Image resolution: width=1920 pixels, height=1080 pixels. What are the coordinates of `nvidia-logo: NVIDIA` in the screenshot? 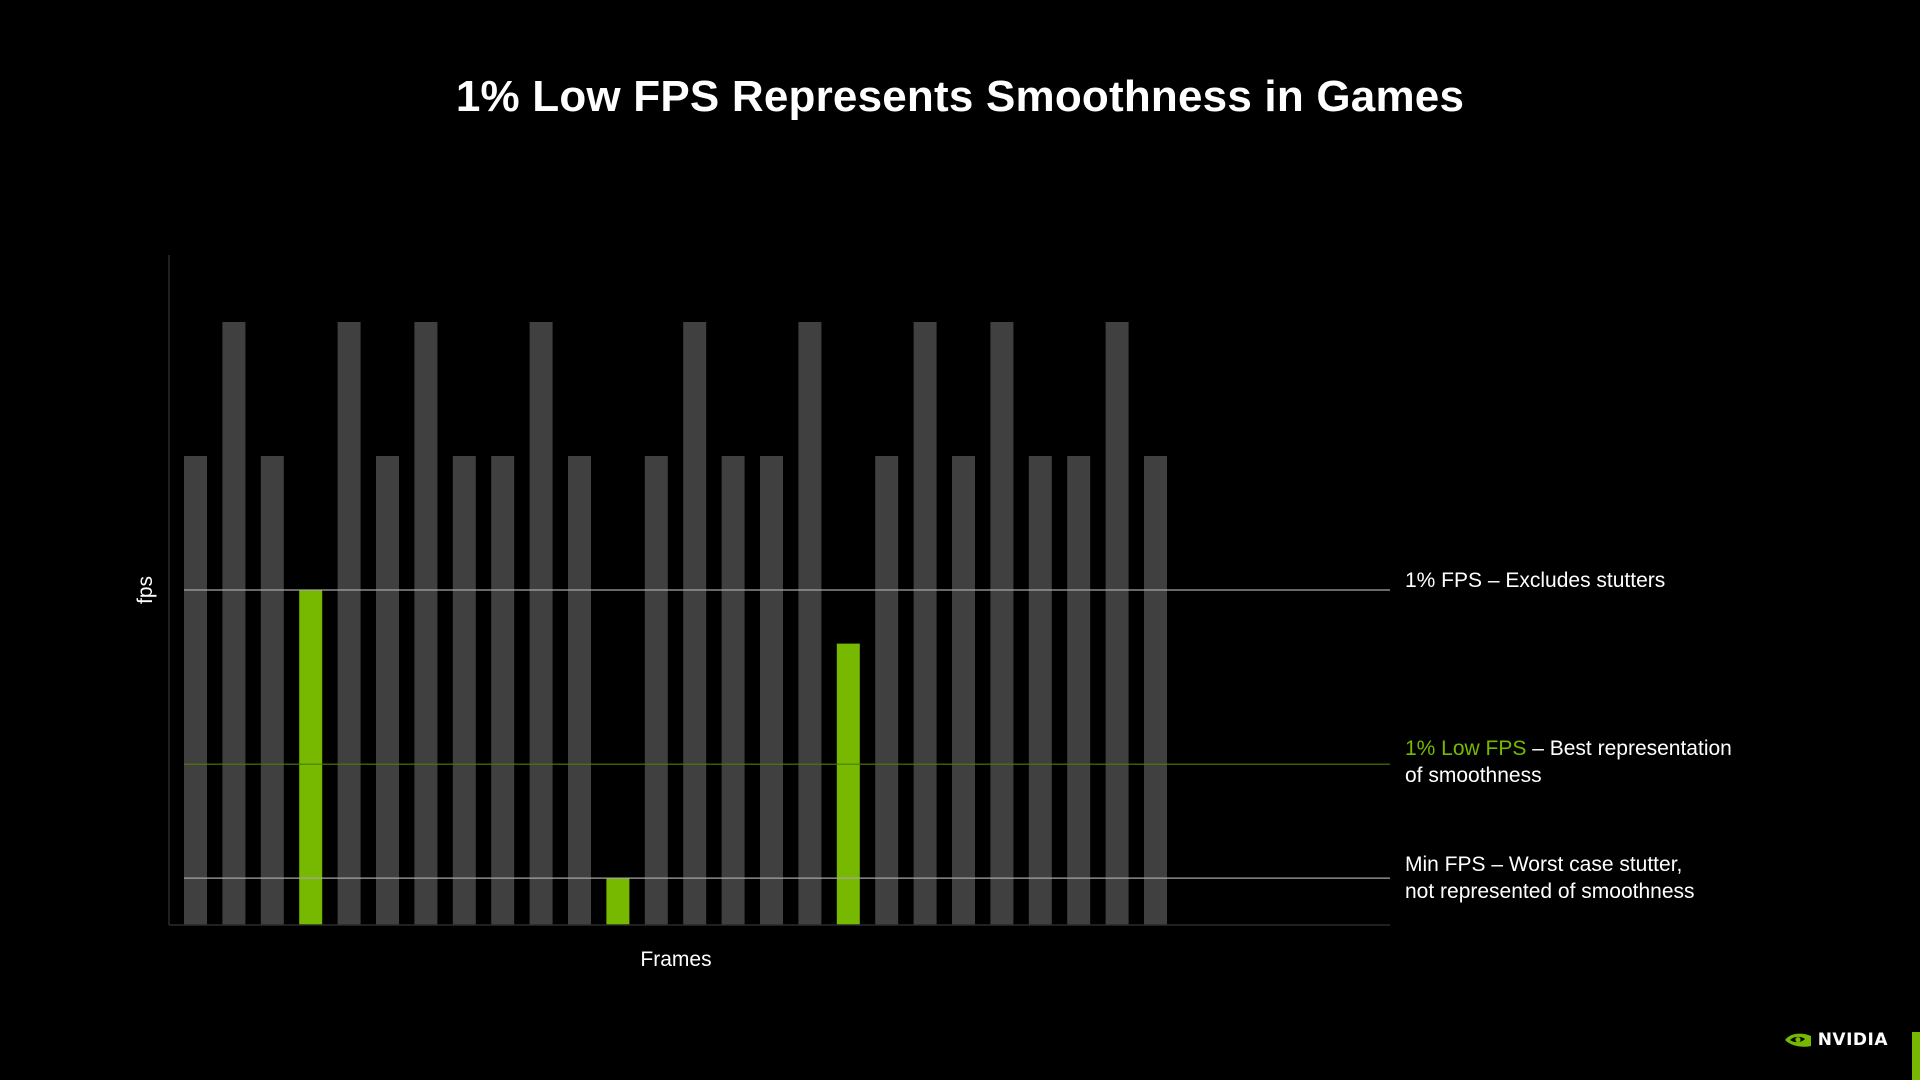 It's located at (1836, 1040).